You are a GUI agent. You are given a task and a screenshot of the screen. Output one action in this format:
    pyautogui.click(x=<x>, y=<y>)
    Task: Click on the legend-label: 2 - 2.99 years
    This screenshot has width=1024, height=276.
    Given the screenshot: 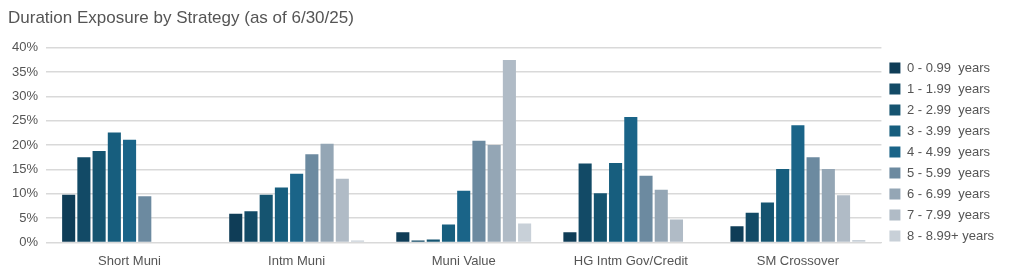 What is the action you would take?
    pyautogui.click(x=948, y=109)
    